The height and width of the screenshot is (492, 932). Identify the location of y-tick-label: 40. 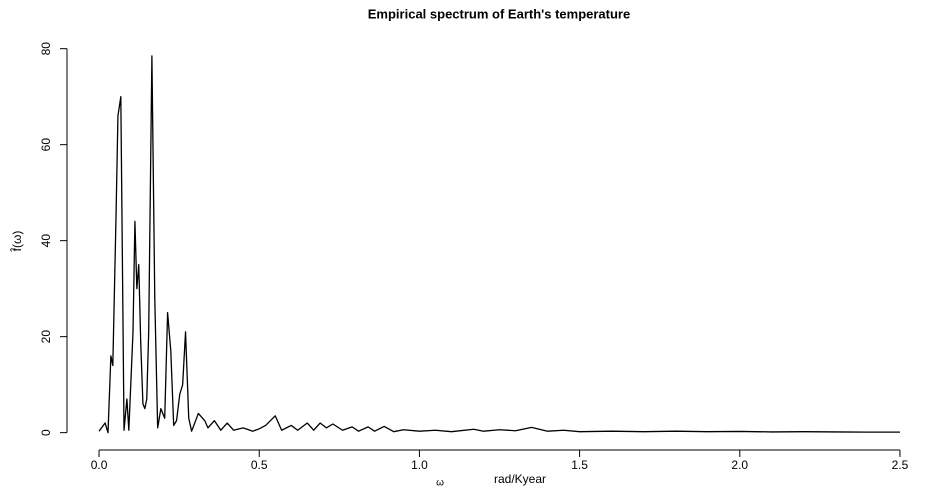
(46, 241).